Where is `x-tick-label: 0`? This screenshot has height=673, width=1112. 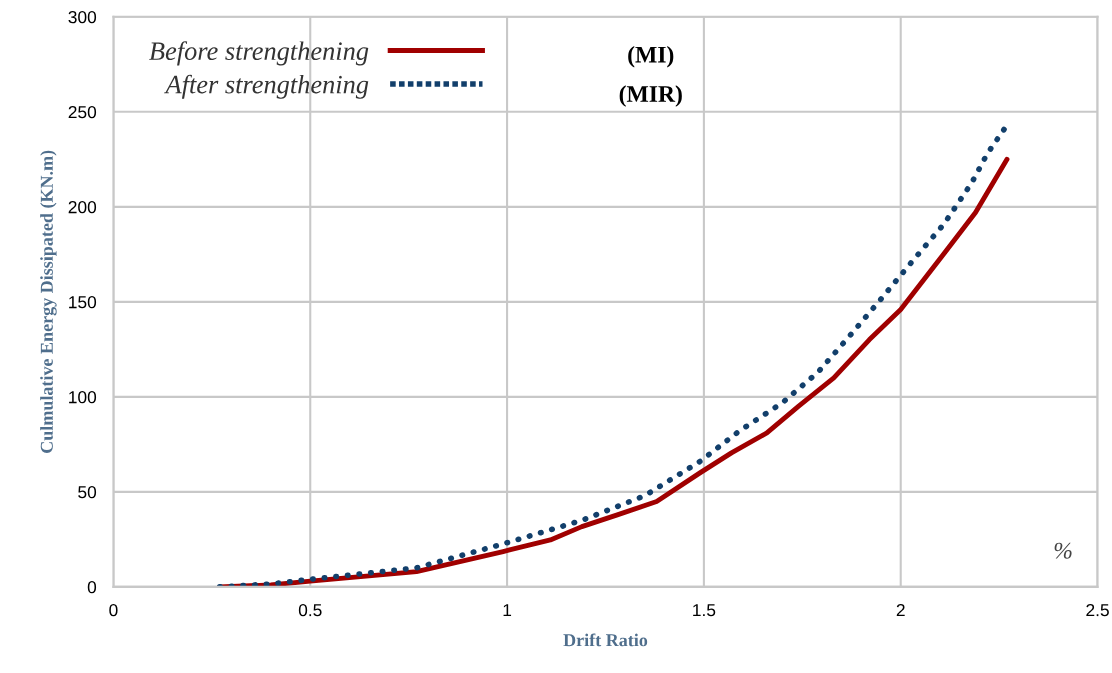 x-tick-label: 0 is located at coordinates (113, 610).